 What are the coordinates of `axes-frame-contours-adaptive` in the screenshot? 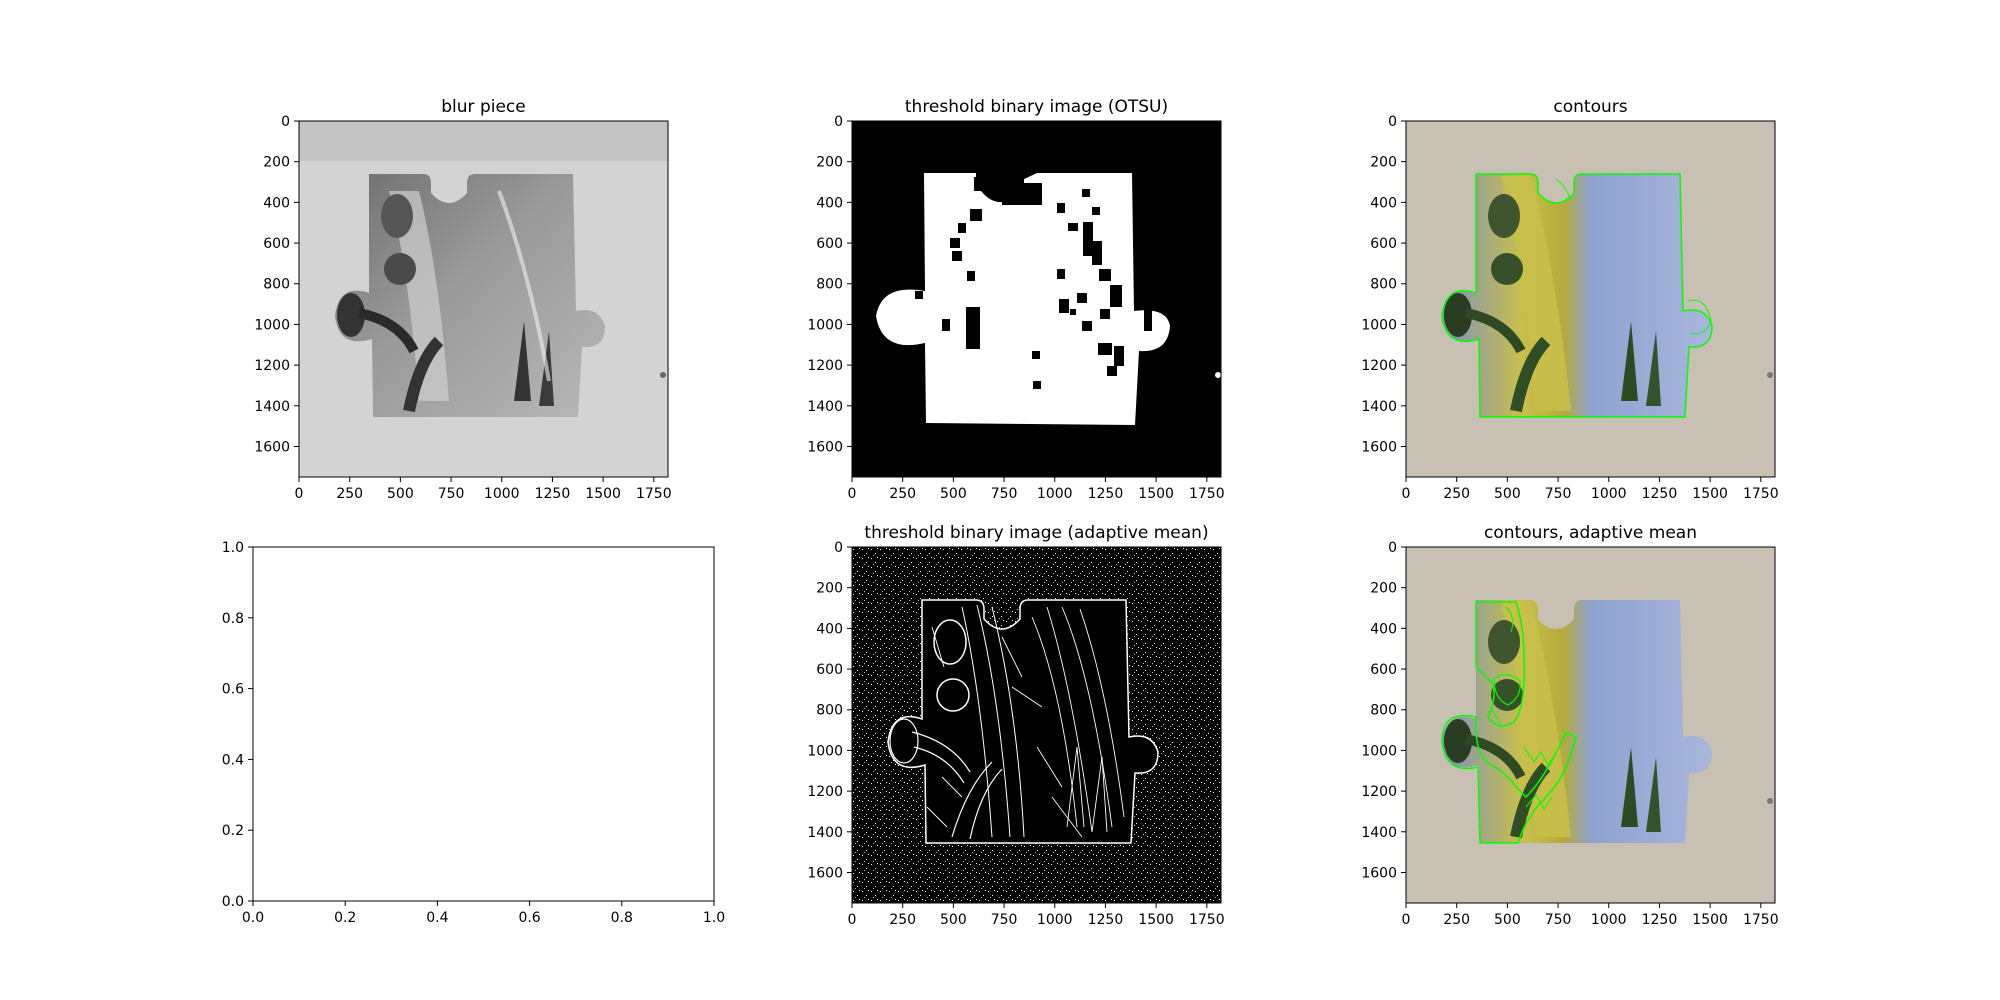 It's located at (1590, 725).